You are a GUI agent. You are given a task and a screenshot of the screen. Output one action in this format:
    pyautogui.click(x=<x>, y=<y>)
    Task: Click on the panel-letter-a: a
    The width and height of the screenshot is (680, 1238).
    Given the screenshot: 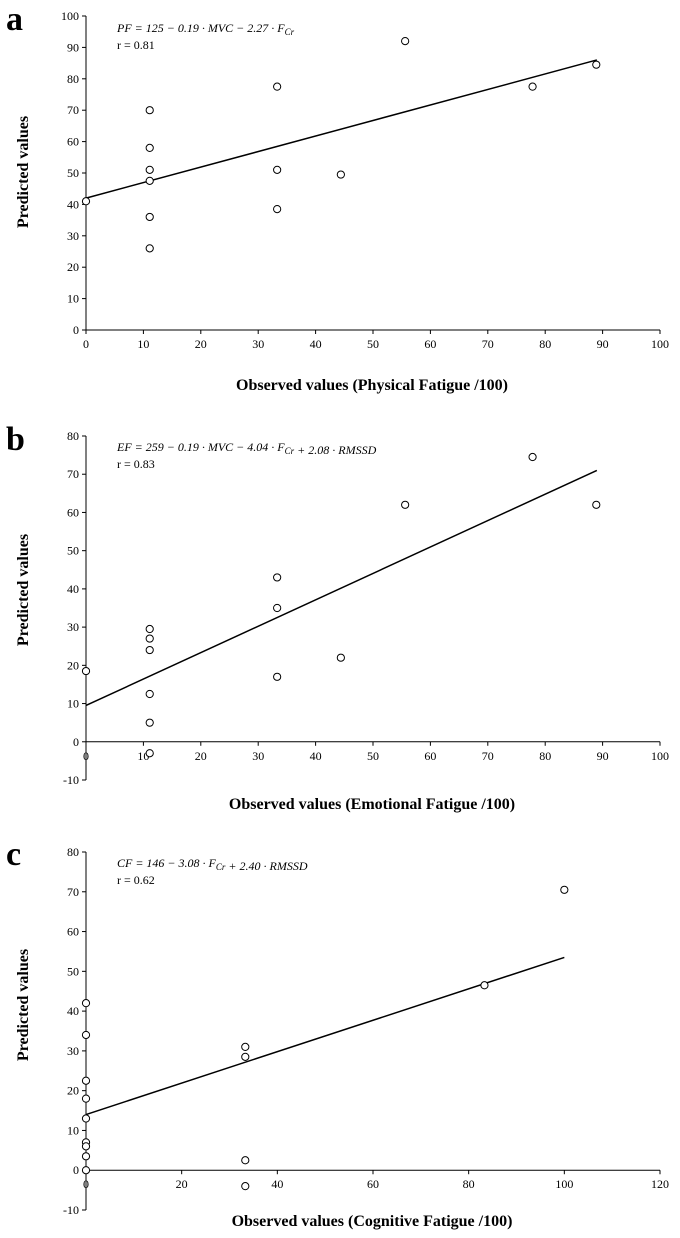 What is the action you would take?
    pyautogui.click(x=14, y=19)
    